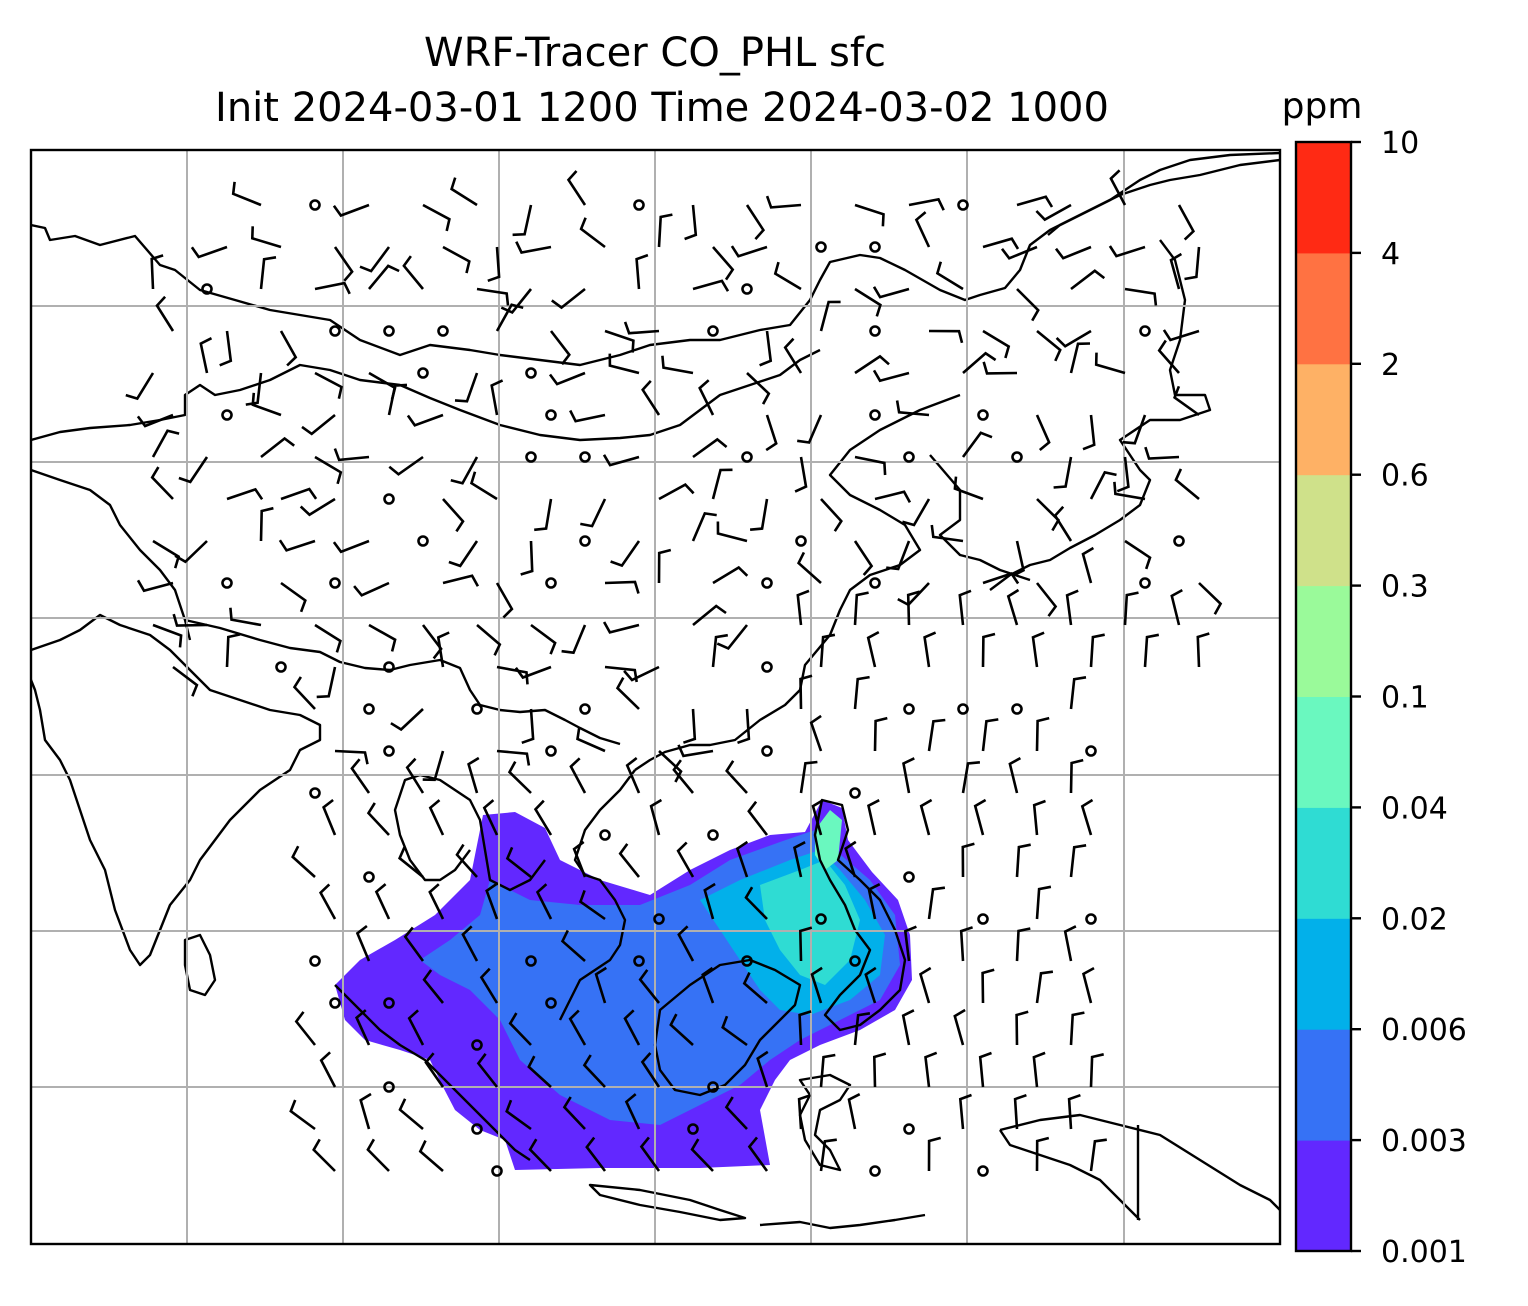 Image resolution: width=1528 pixels, height=1306 pixels. What do you see at coordinates (1405, 587) in the screenshot?
I see `colorbar-tick-label: 0.3` at bounding box center [1405, 587].